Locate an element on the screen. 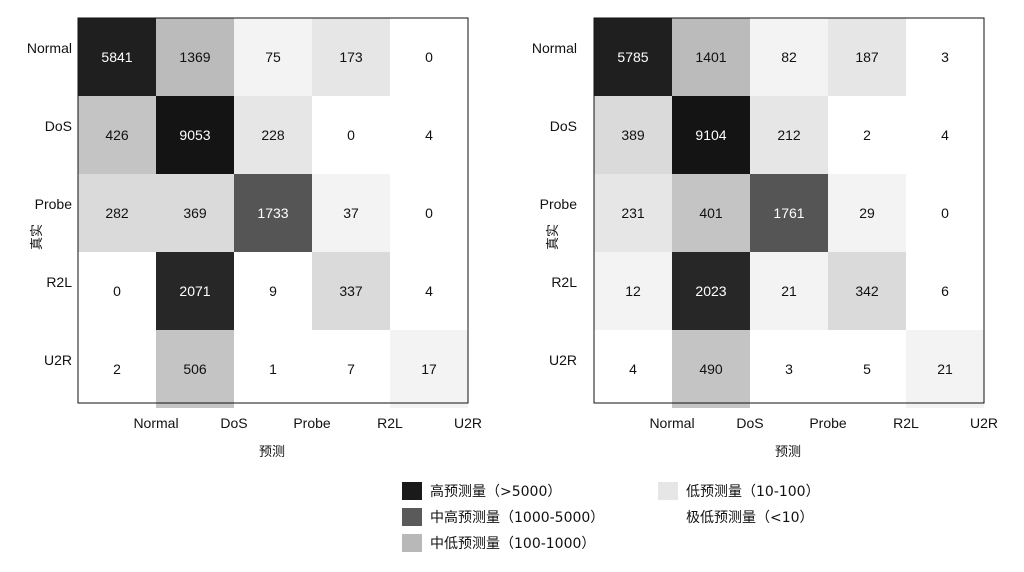 The width and height of the screenshot is (1024, 572). cell-value: 337 is located at coordinates (351, 291).